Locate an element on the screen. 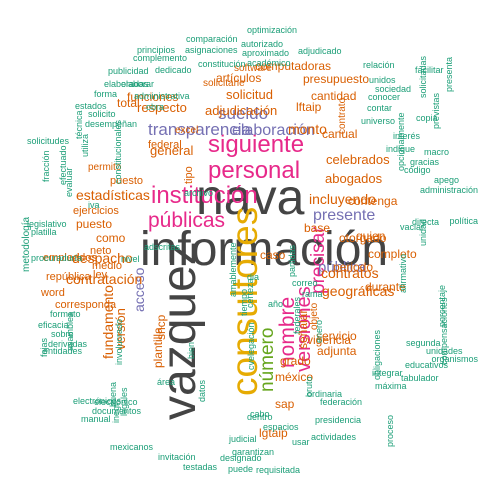 This screenshot has width=480, height=480. cloud-word: solicitud is located at coordinates (249, 94).